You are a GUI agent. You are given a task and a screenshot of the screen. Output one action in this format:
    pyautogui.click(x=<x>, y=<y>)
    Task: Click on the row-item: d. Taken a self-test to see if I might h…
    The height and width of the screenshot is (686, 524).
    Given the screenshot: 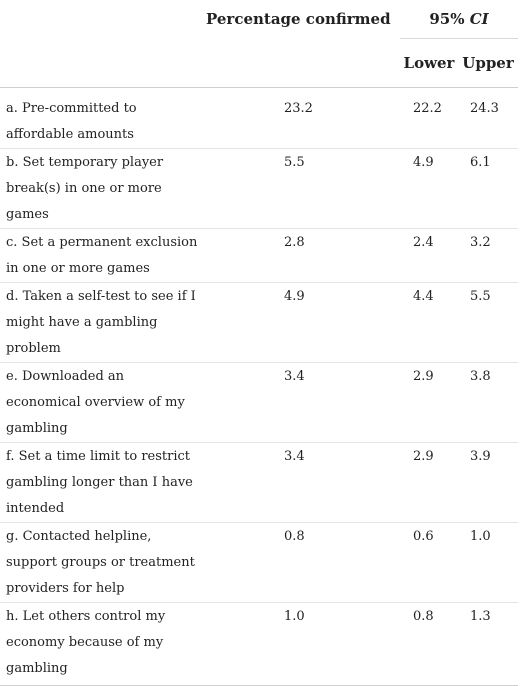 What is the action you would take?
    pyautogui.click(x=102, y=322)
    